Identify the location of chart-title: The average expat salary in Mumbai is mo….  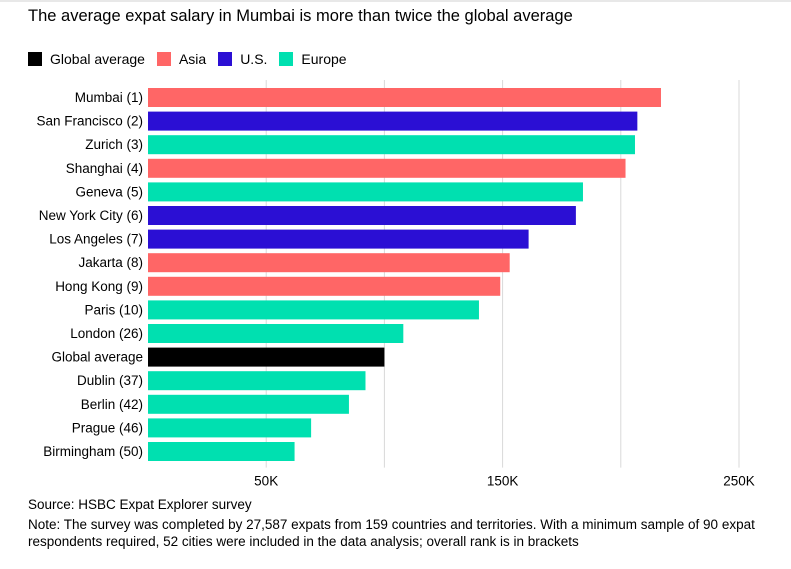
(300, 16).